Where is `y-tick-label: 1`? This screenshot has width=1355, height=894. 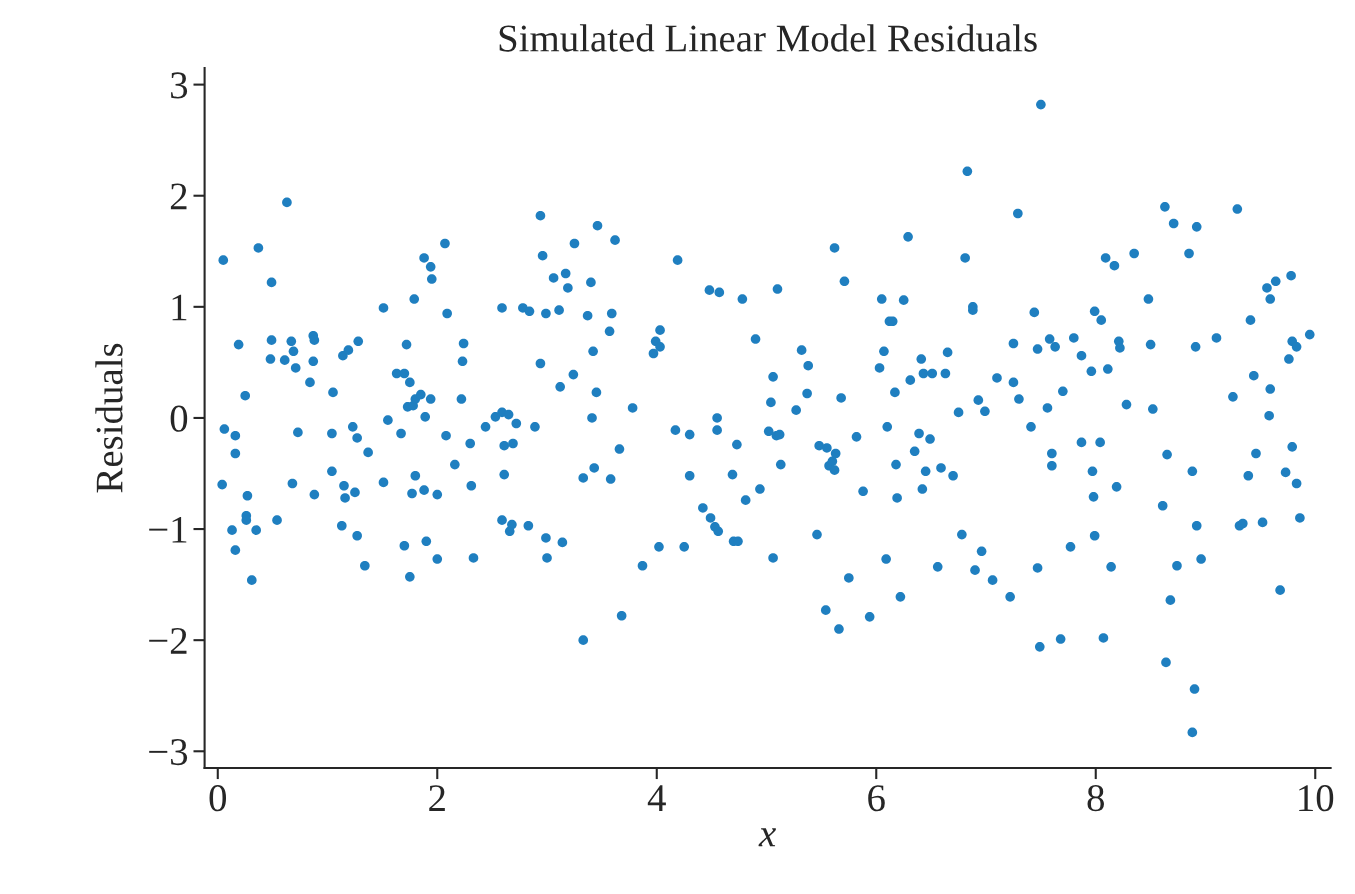 y-tick-label: 1 is located at coordinates (179, 307).